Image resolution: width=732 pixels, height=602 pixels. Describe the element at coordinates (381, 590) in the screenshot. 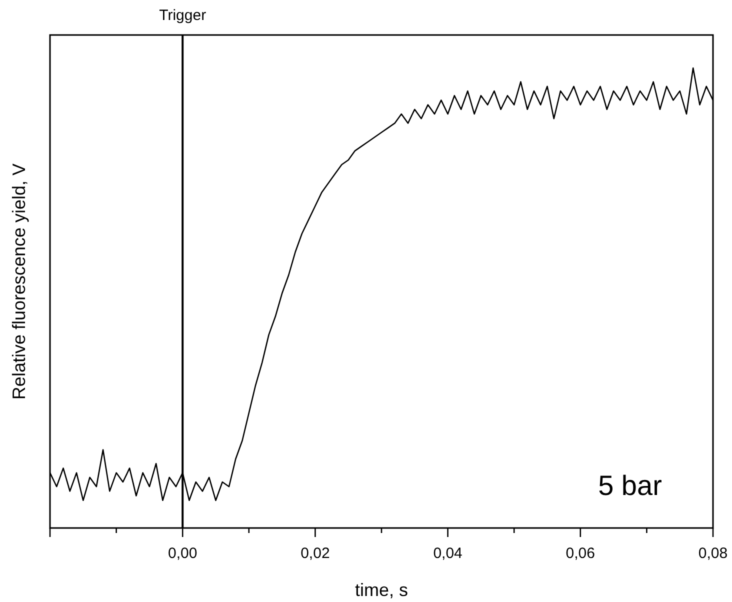

I see `x-axis-title: time, s` at that location.